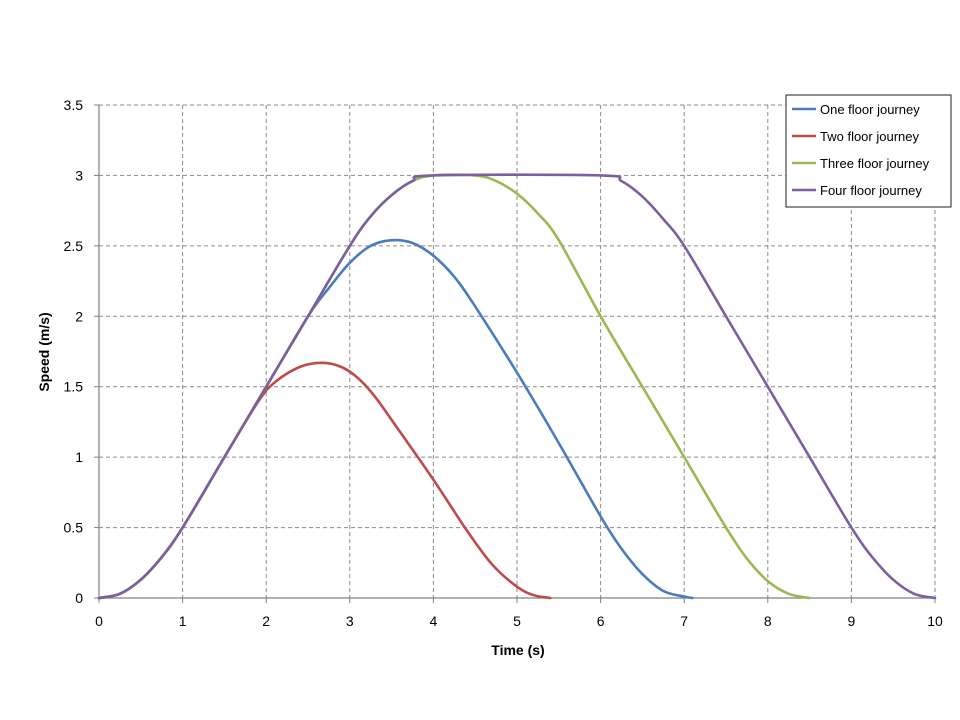 Image resolution: width=960 pixels, height=720 pixels. What do you see at coordinates (79, 316) in the screenshot?
I see `y-tick-label: 2` at bounding box center [79, 316].